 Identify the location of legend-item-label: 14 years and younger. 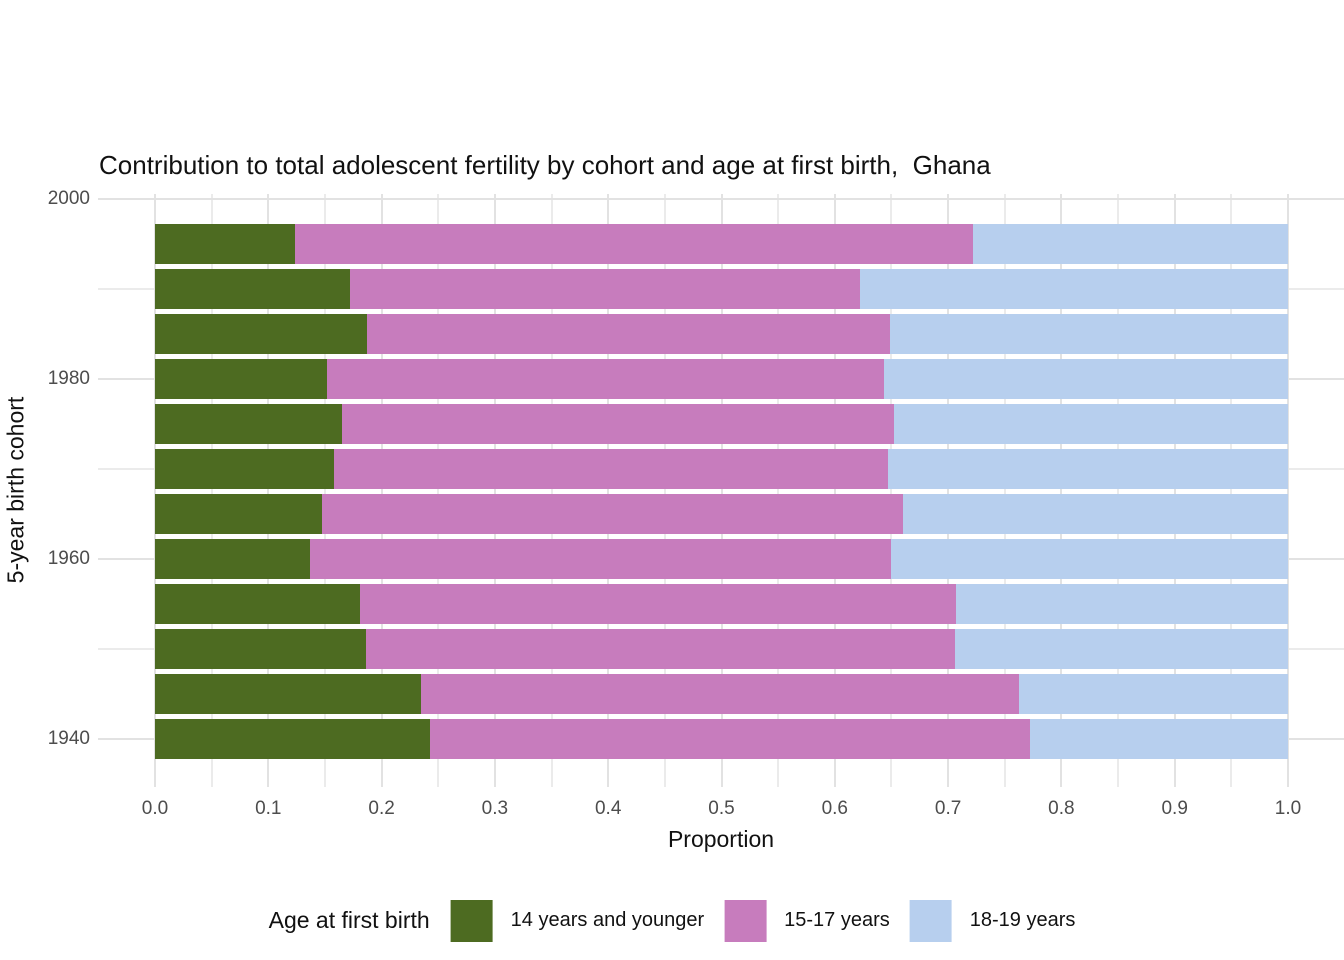
(607, 920).